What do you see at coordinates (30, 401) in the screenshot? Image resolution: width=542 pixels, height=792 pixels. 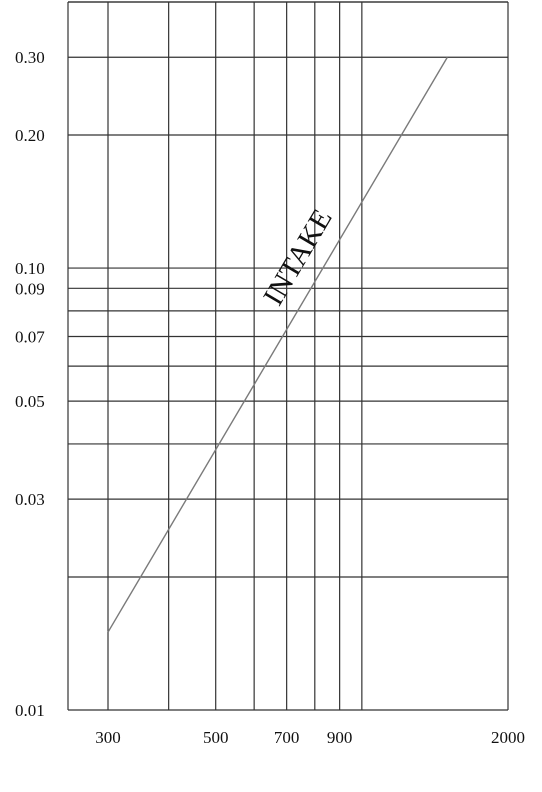 I see `y-tick-label-0.05: 0.05` at bounding box center [30, 401].